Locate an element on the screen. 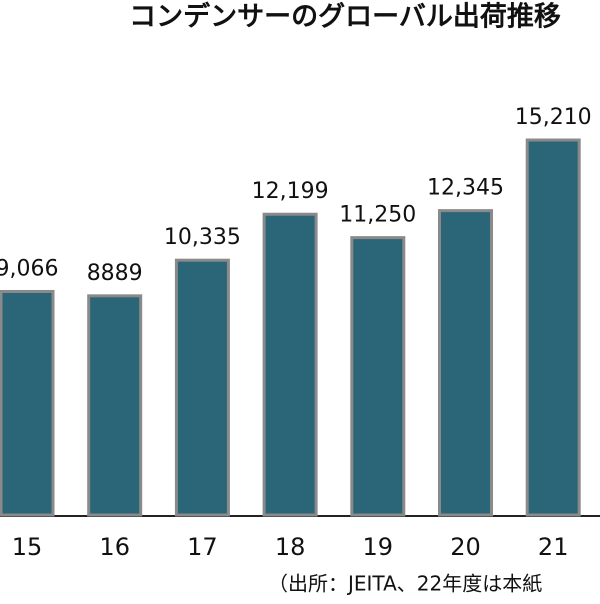 The width and height of the screenshot is (600, 604). x-tick-label: 17 is located at coordinates (202, 547).